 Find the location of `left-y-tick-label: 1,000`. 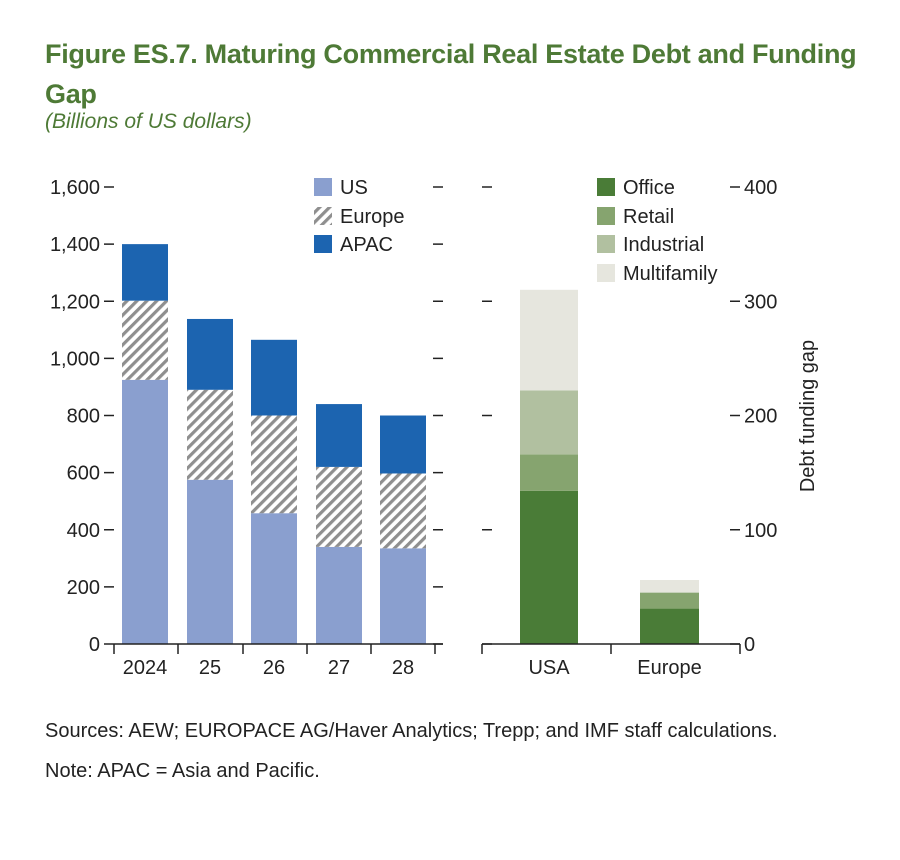

left-y-tick-label: 1,000 is located at coordinates (75, 359).